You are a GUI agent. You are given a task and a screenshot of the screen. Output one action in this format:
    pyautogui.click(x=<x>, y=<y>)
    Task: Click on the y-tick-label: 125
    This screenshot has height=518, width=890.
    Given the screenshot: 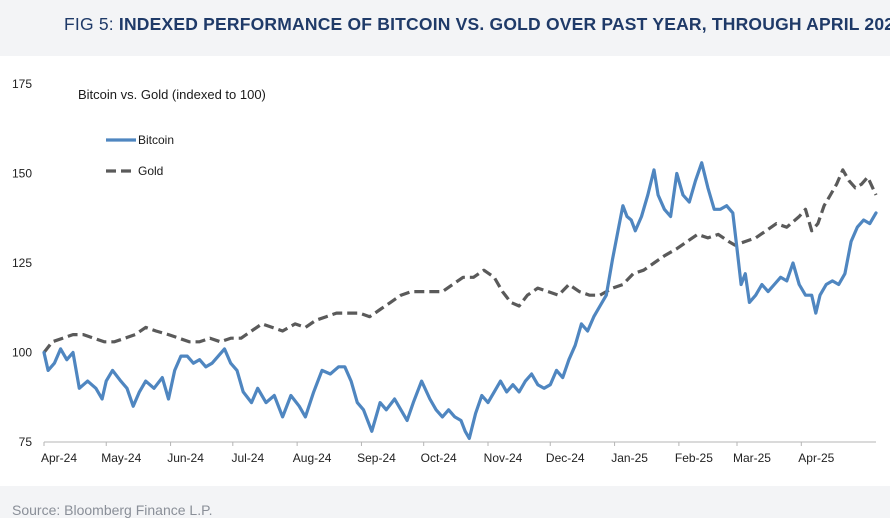 What is the action you would take?
    pyautogui.click(x=22, y=263)
    